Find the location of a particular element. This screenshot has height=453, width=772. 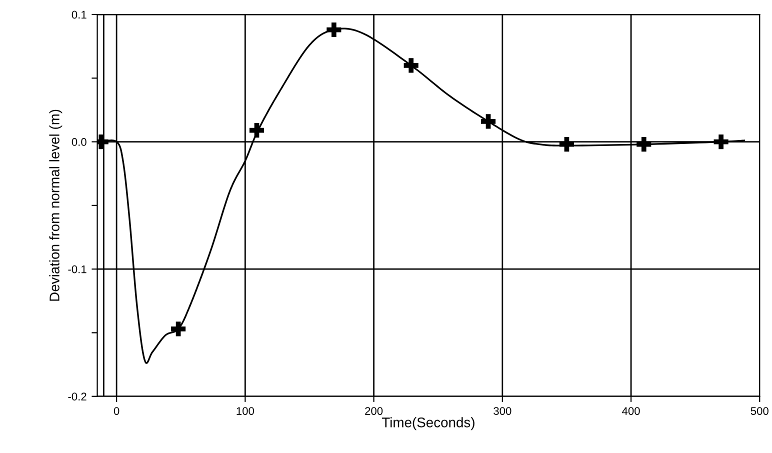

x-tick-label: 200 is located at coordinates (374, 411).